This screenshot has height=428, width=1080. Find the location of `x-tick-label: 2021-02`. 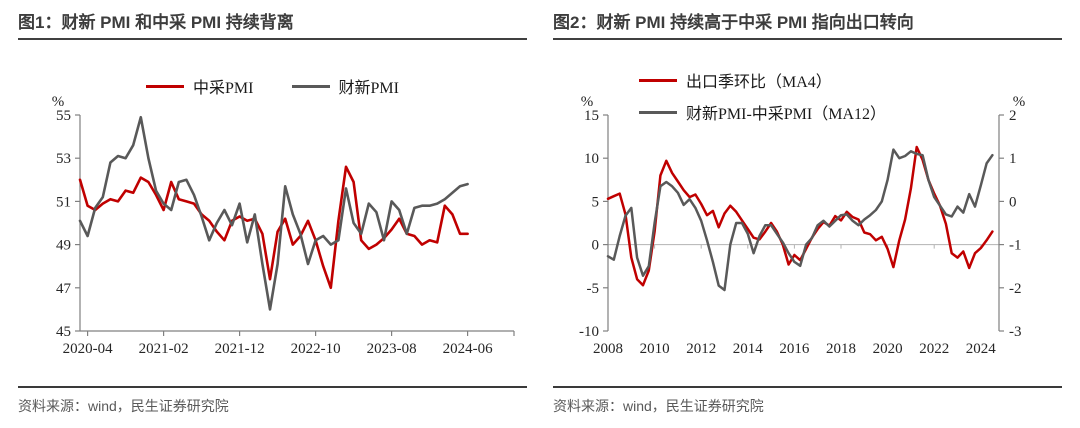

x-tick-label: 2021-02 is located at coordinates (164, 349).